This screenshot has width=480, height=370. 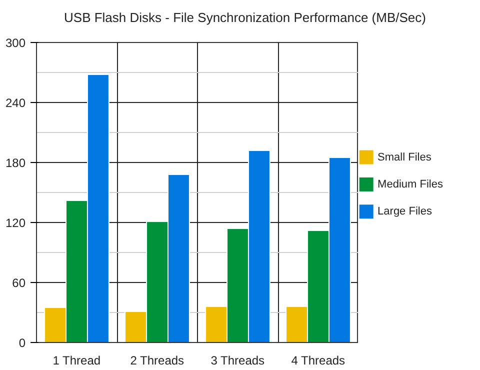 What do you see at coordinates (15, 103) in the screenshot?
I see `y-tick-label: 240` at bounding box center [15, 103].